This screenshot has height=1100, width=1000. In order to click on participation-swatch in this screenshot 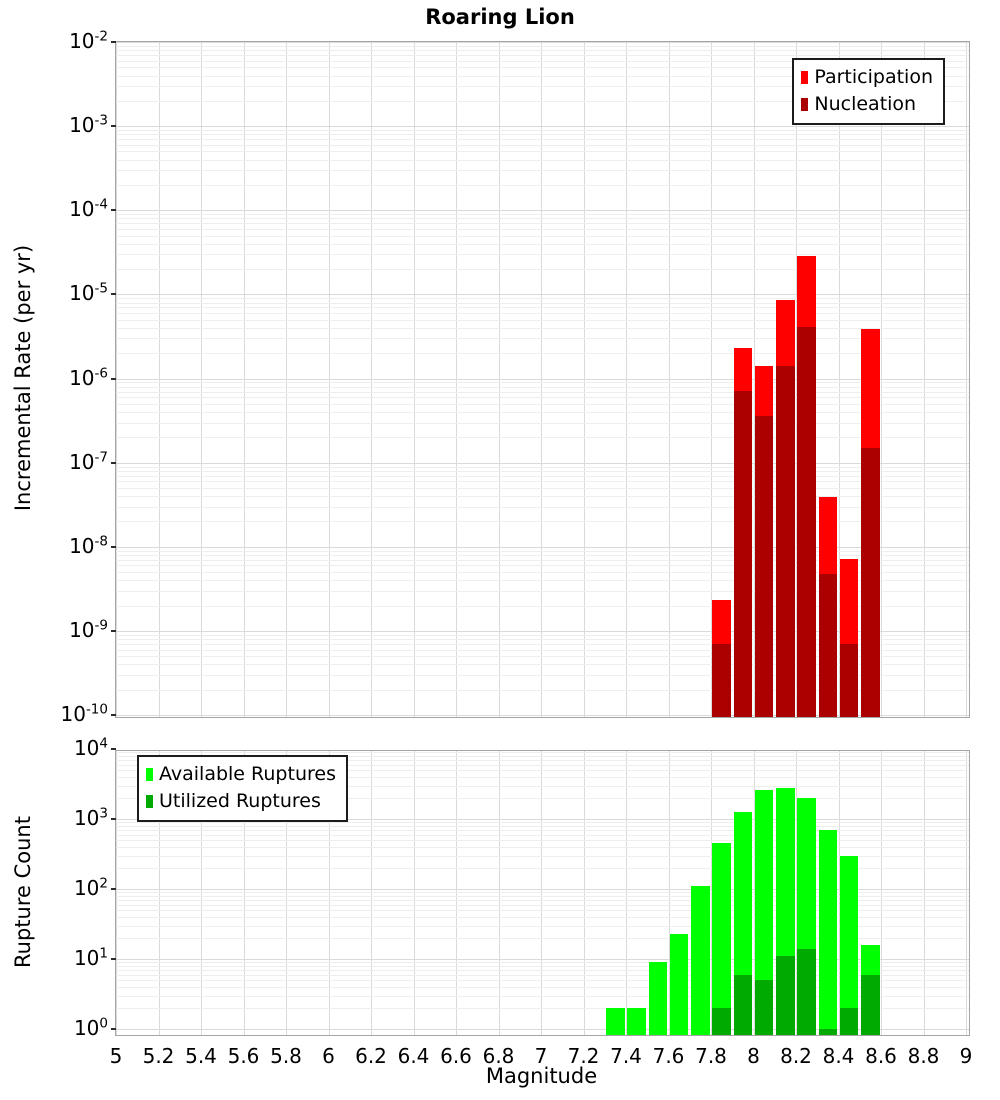, I will do `click(805, 77)`.